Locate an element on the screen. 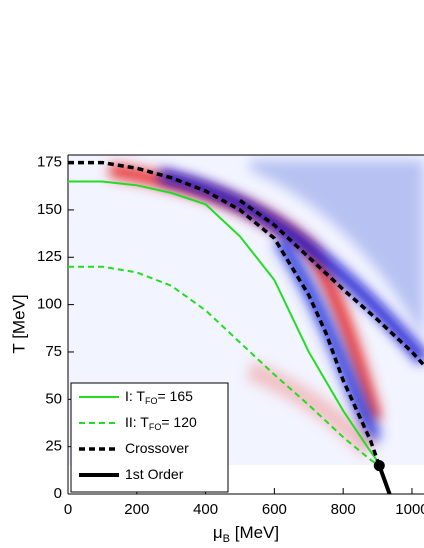 The height and width of the screenshot is (548, 424). legend-label-main: Crossover is located at coordinates (157, 448).